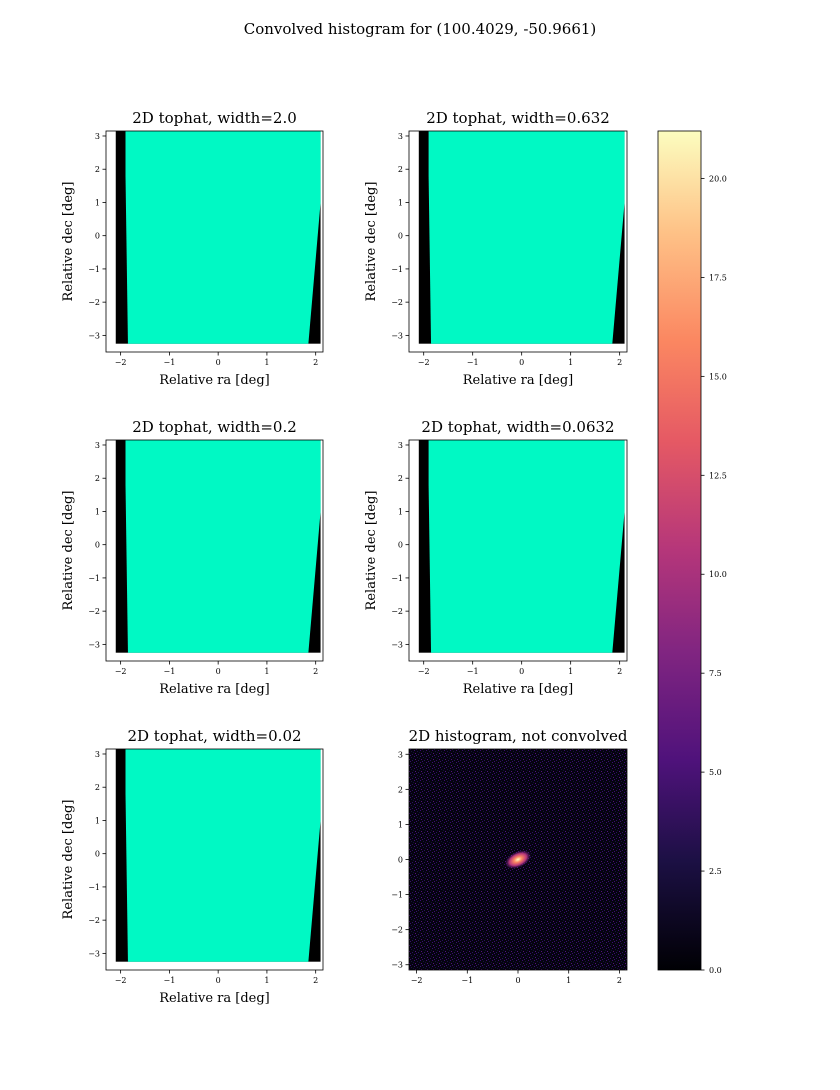 The width and height of the screenshot is (840, 1090). I want to click on colorbar-tick-label: 10.0, so click(718, 574).